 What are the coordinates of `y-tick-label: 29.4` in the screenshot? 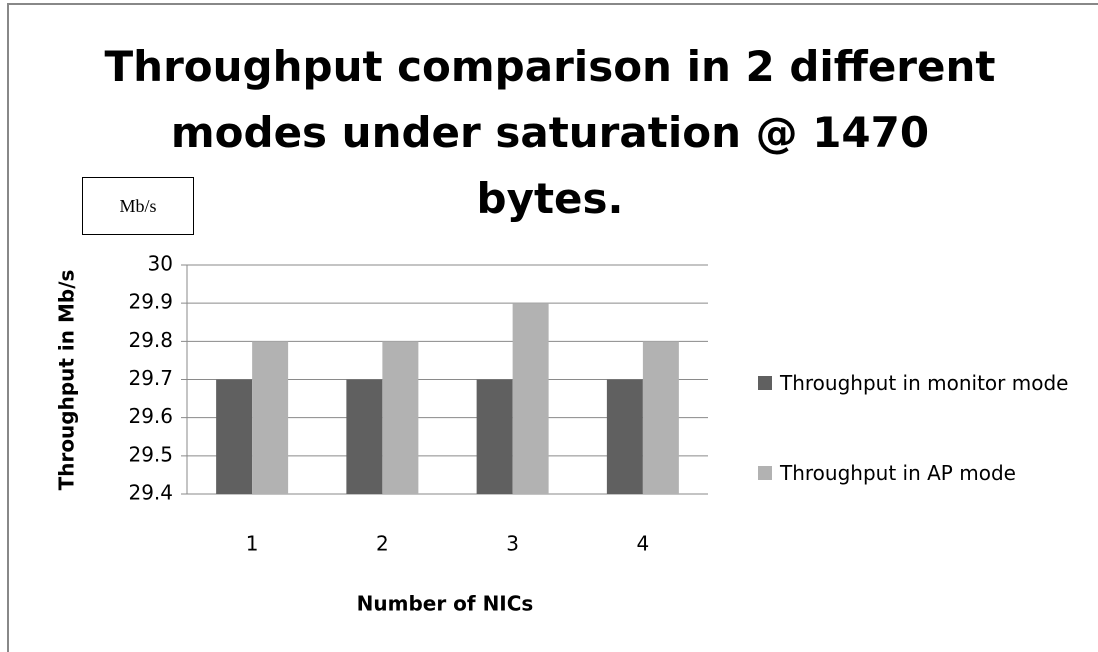 It's located at (150, 493).